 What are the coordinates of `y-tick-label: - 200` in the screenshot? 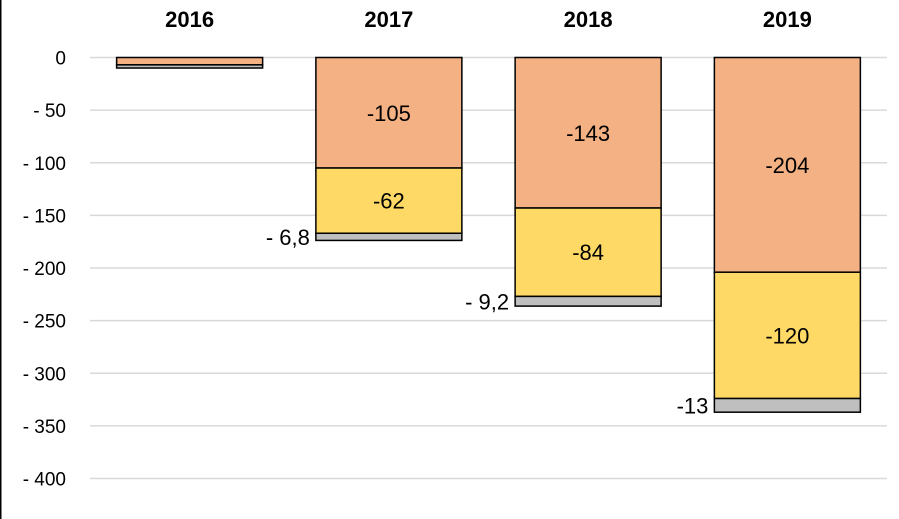 It's located at (44, 269).